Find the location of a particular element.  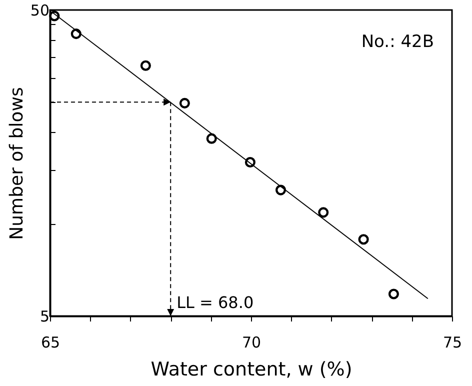

x-tick-label: 75 is located at coordinates (452, 343).